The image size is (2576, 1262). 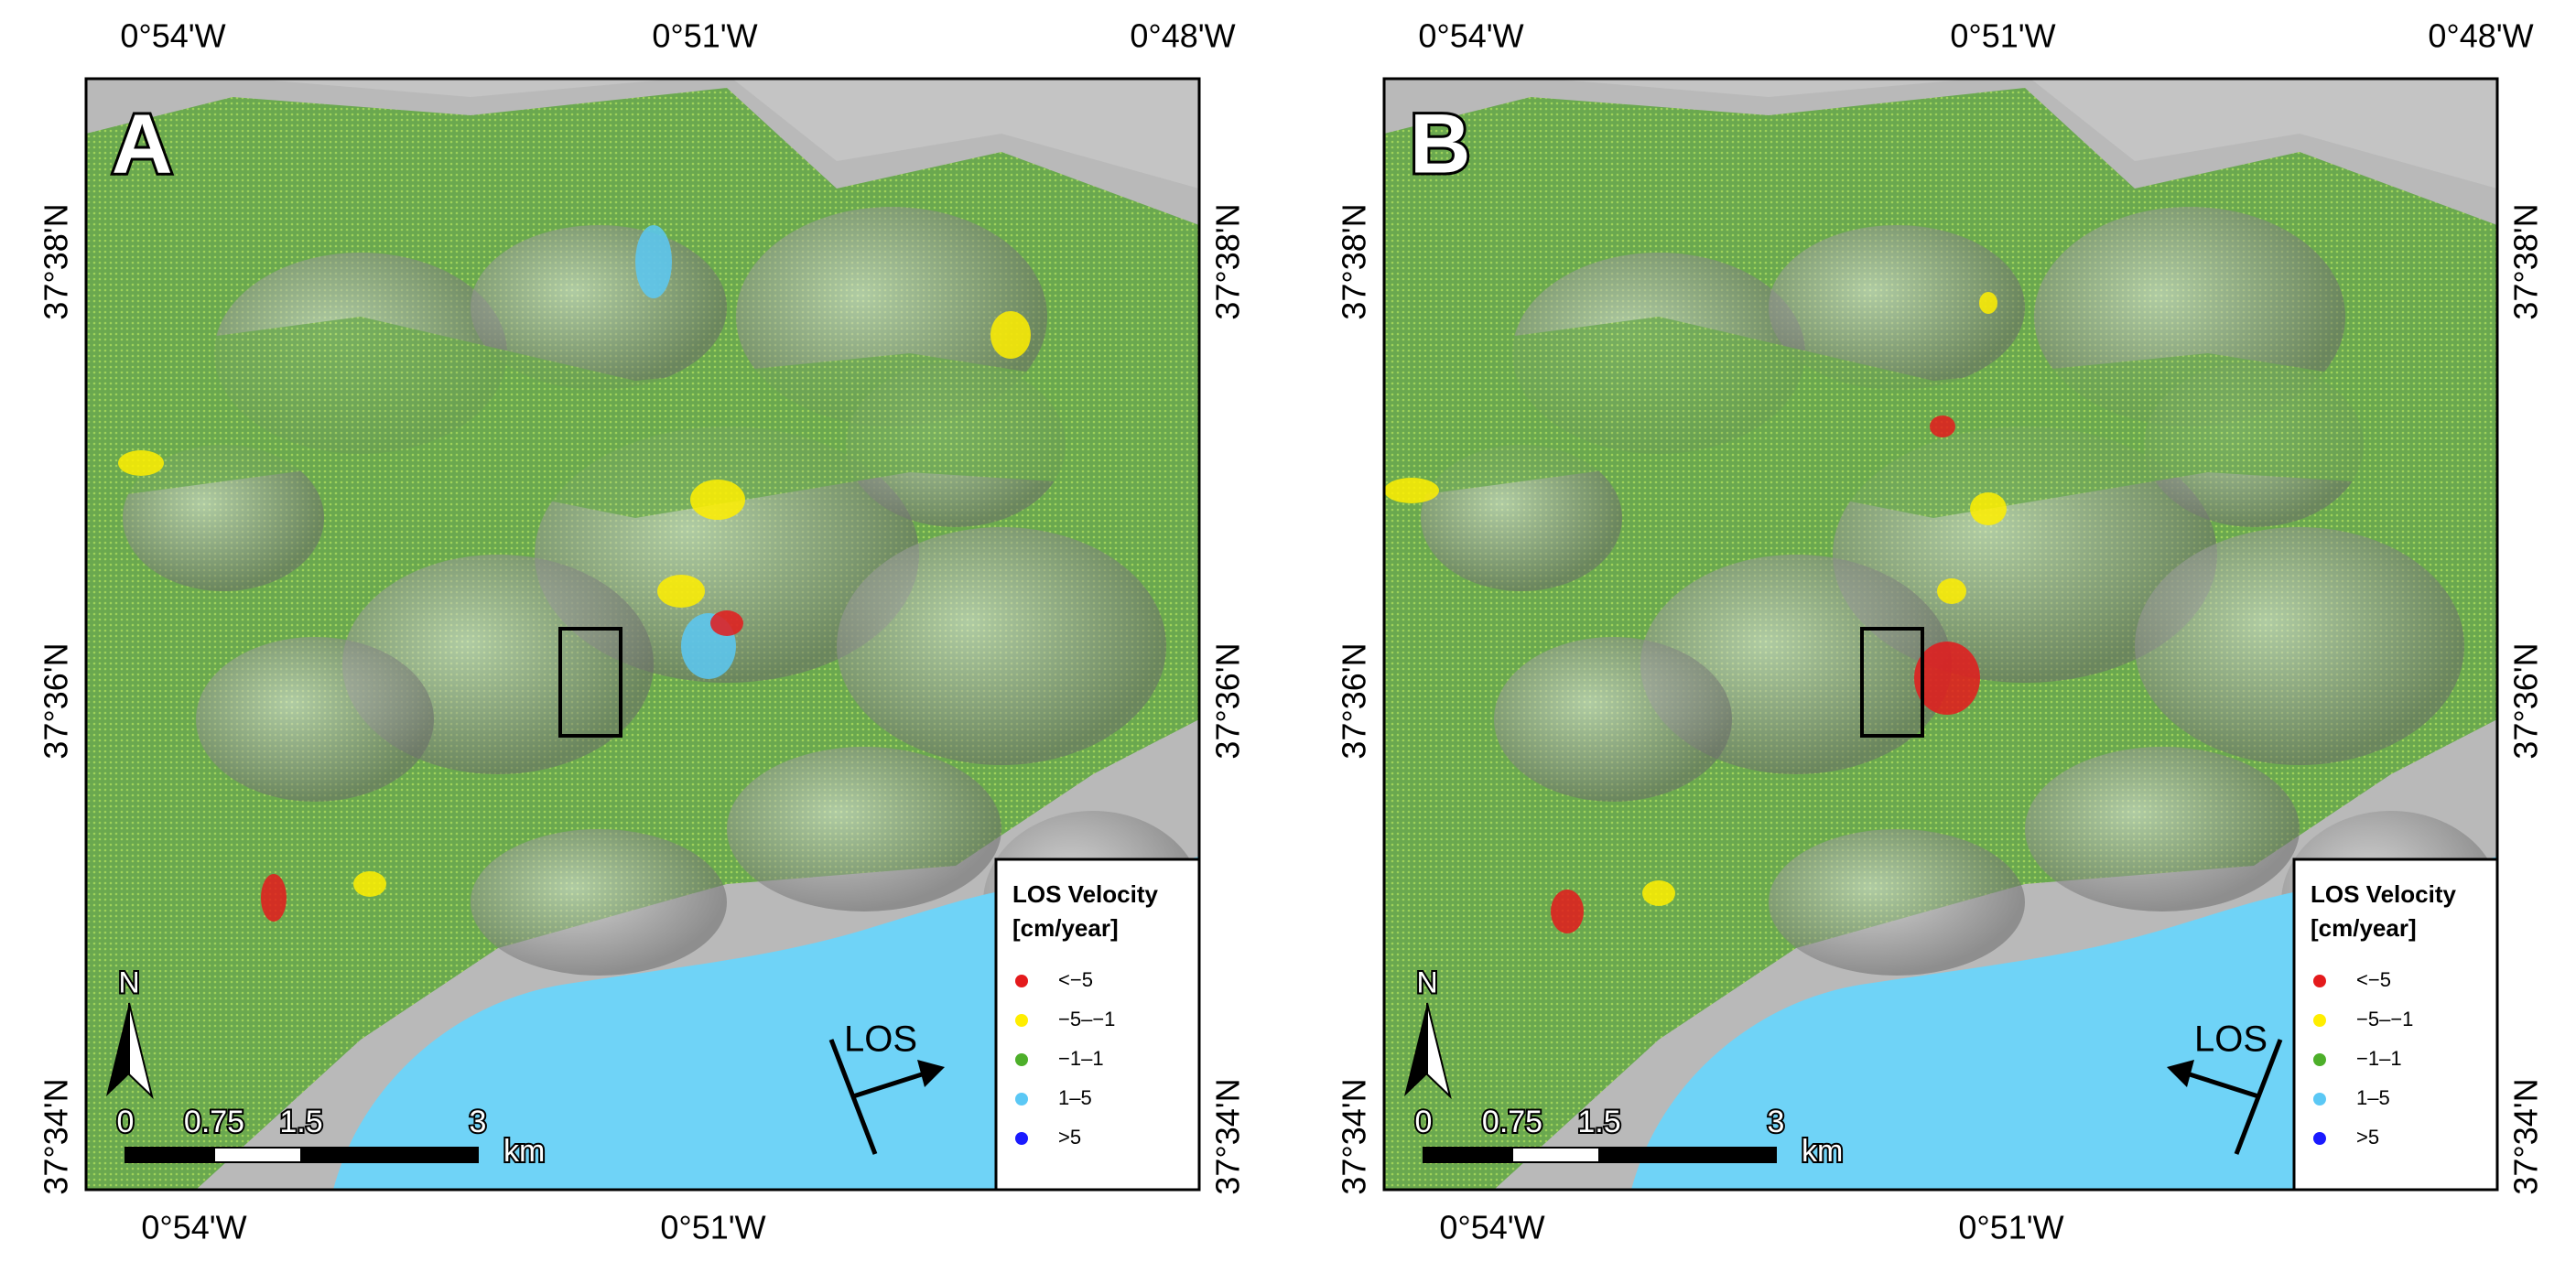 What do you see at coordinates (2379, 1058) in the screenshot?
I see `legend-label: −1–1` at bounding box center [2379, 1058].